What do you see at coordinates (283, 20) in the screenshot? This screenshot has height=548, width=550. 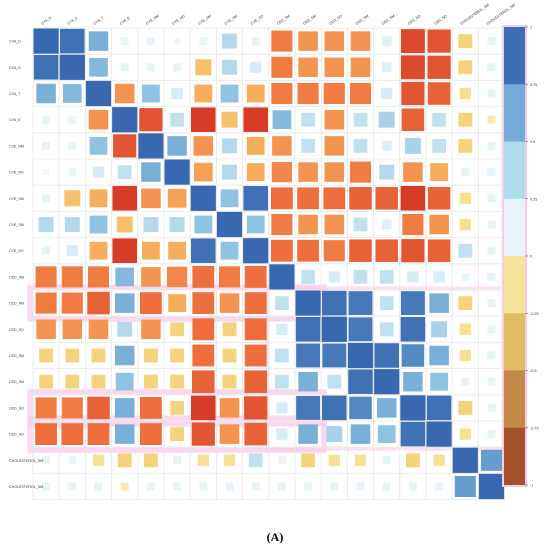 I see `column-label: CED_SM` at bounding box center [283, 20].